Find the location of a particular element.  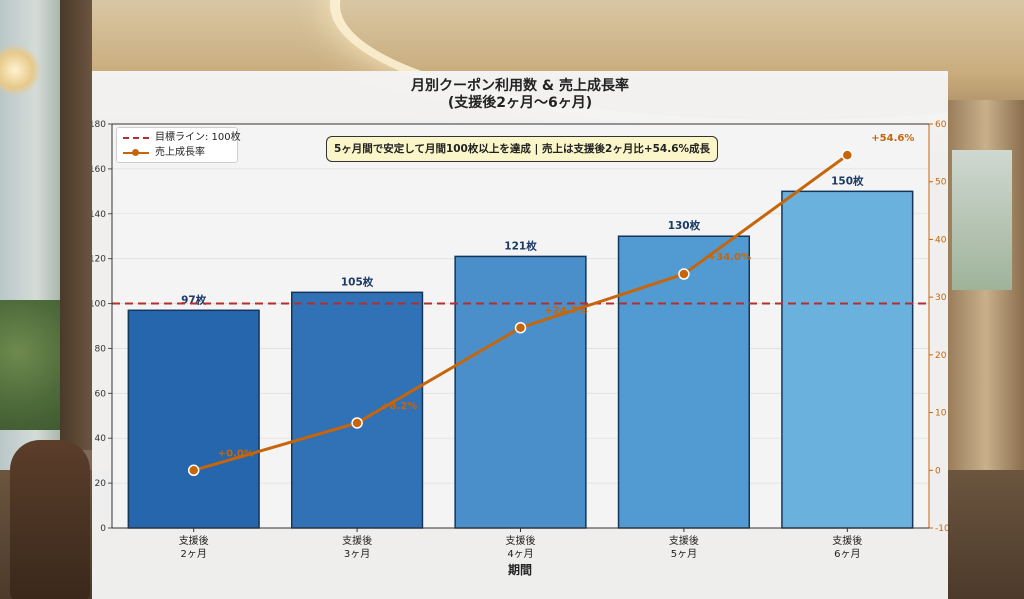

lamp is located at coordinates (20, 70).